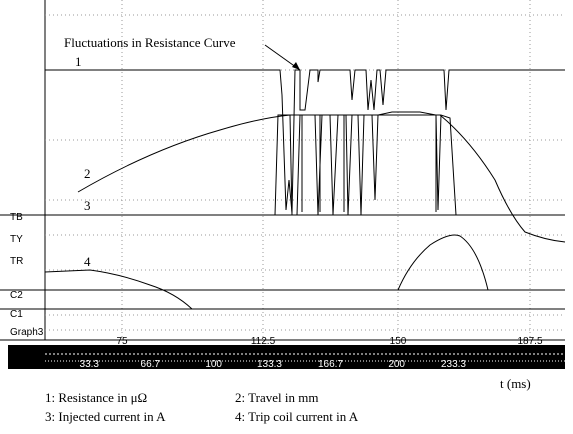 This screenshot has height=434, width=573. What do you see at coordinates (105, 416) in the screenshot?
I see `legend-entry: 3: Injected current in A` at bounding box center [105, 416].